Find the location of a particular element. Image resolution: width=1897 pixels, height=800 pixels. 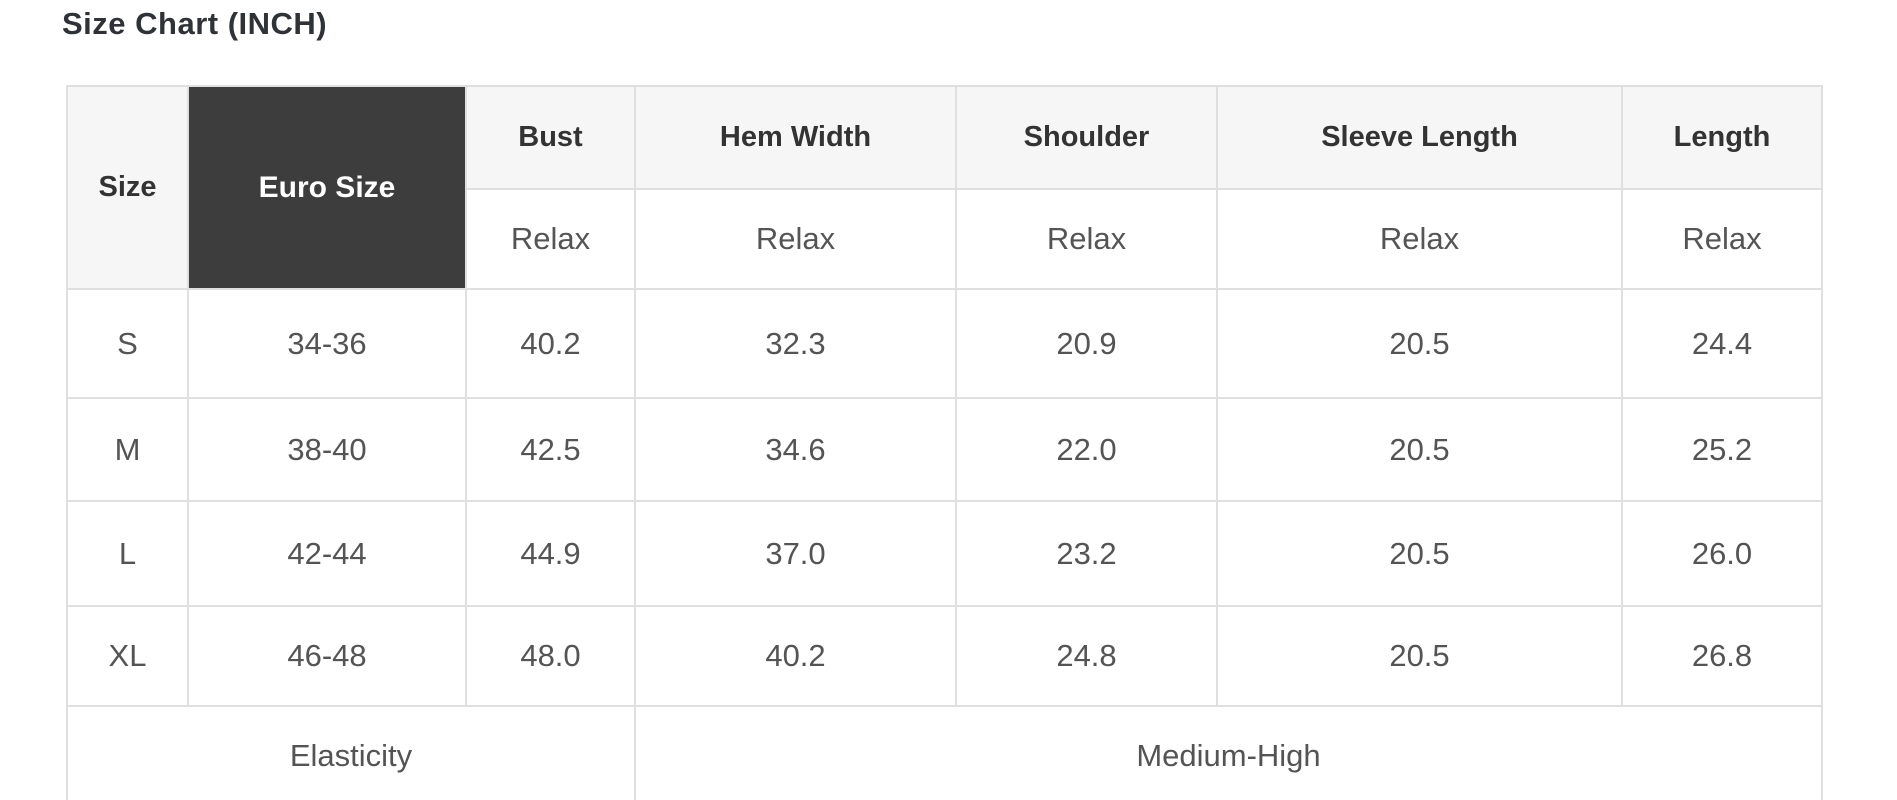

size-label-cell: S is located at coordinates (127, 343).